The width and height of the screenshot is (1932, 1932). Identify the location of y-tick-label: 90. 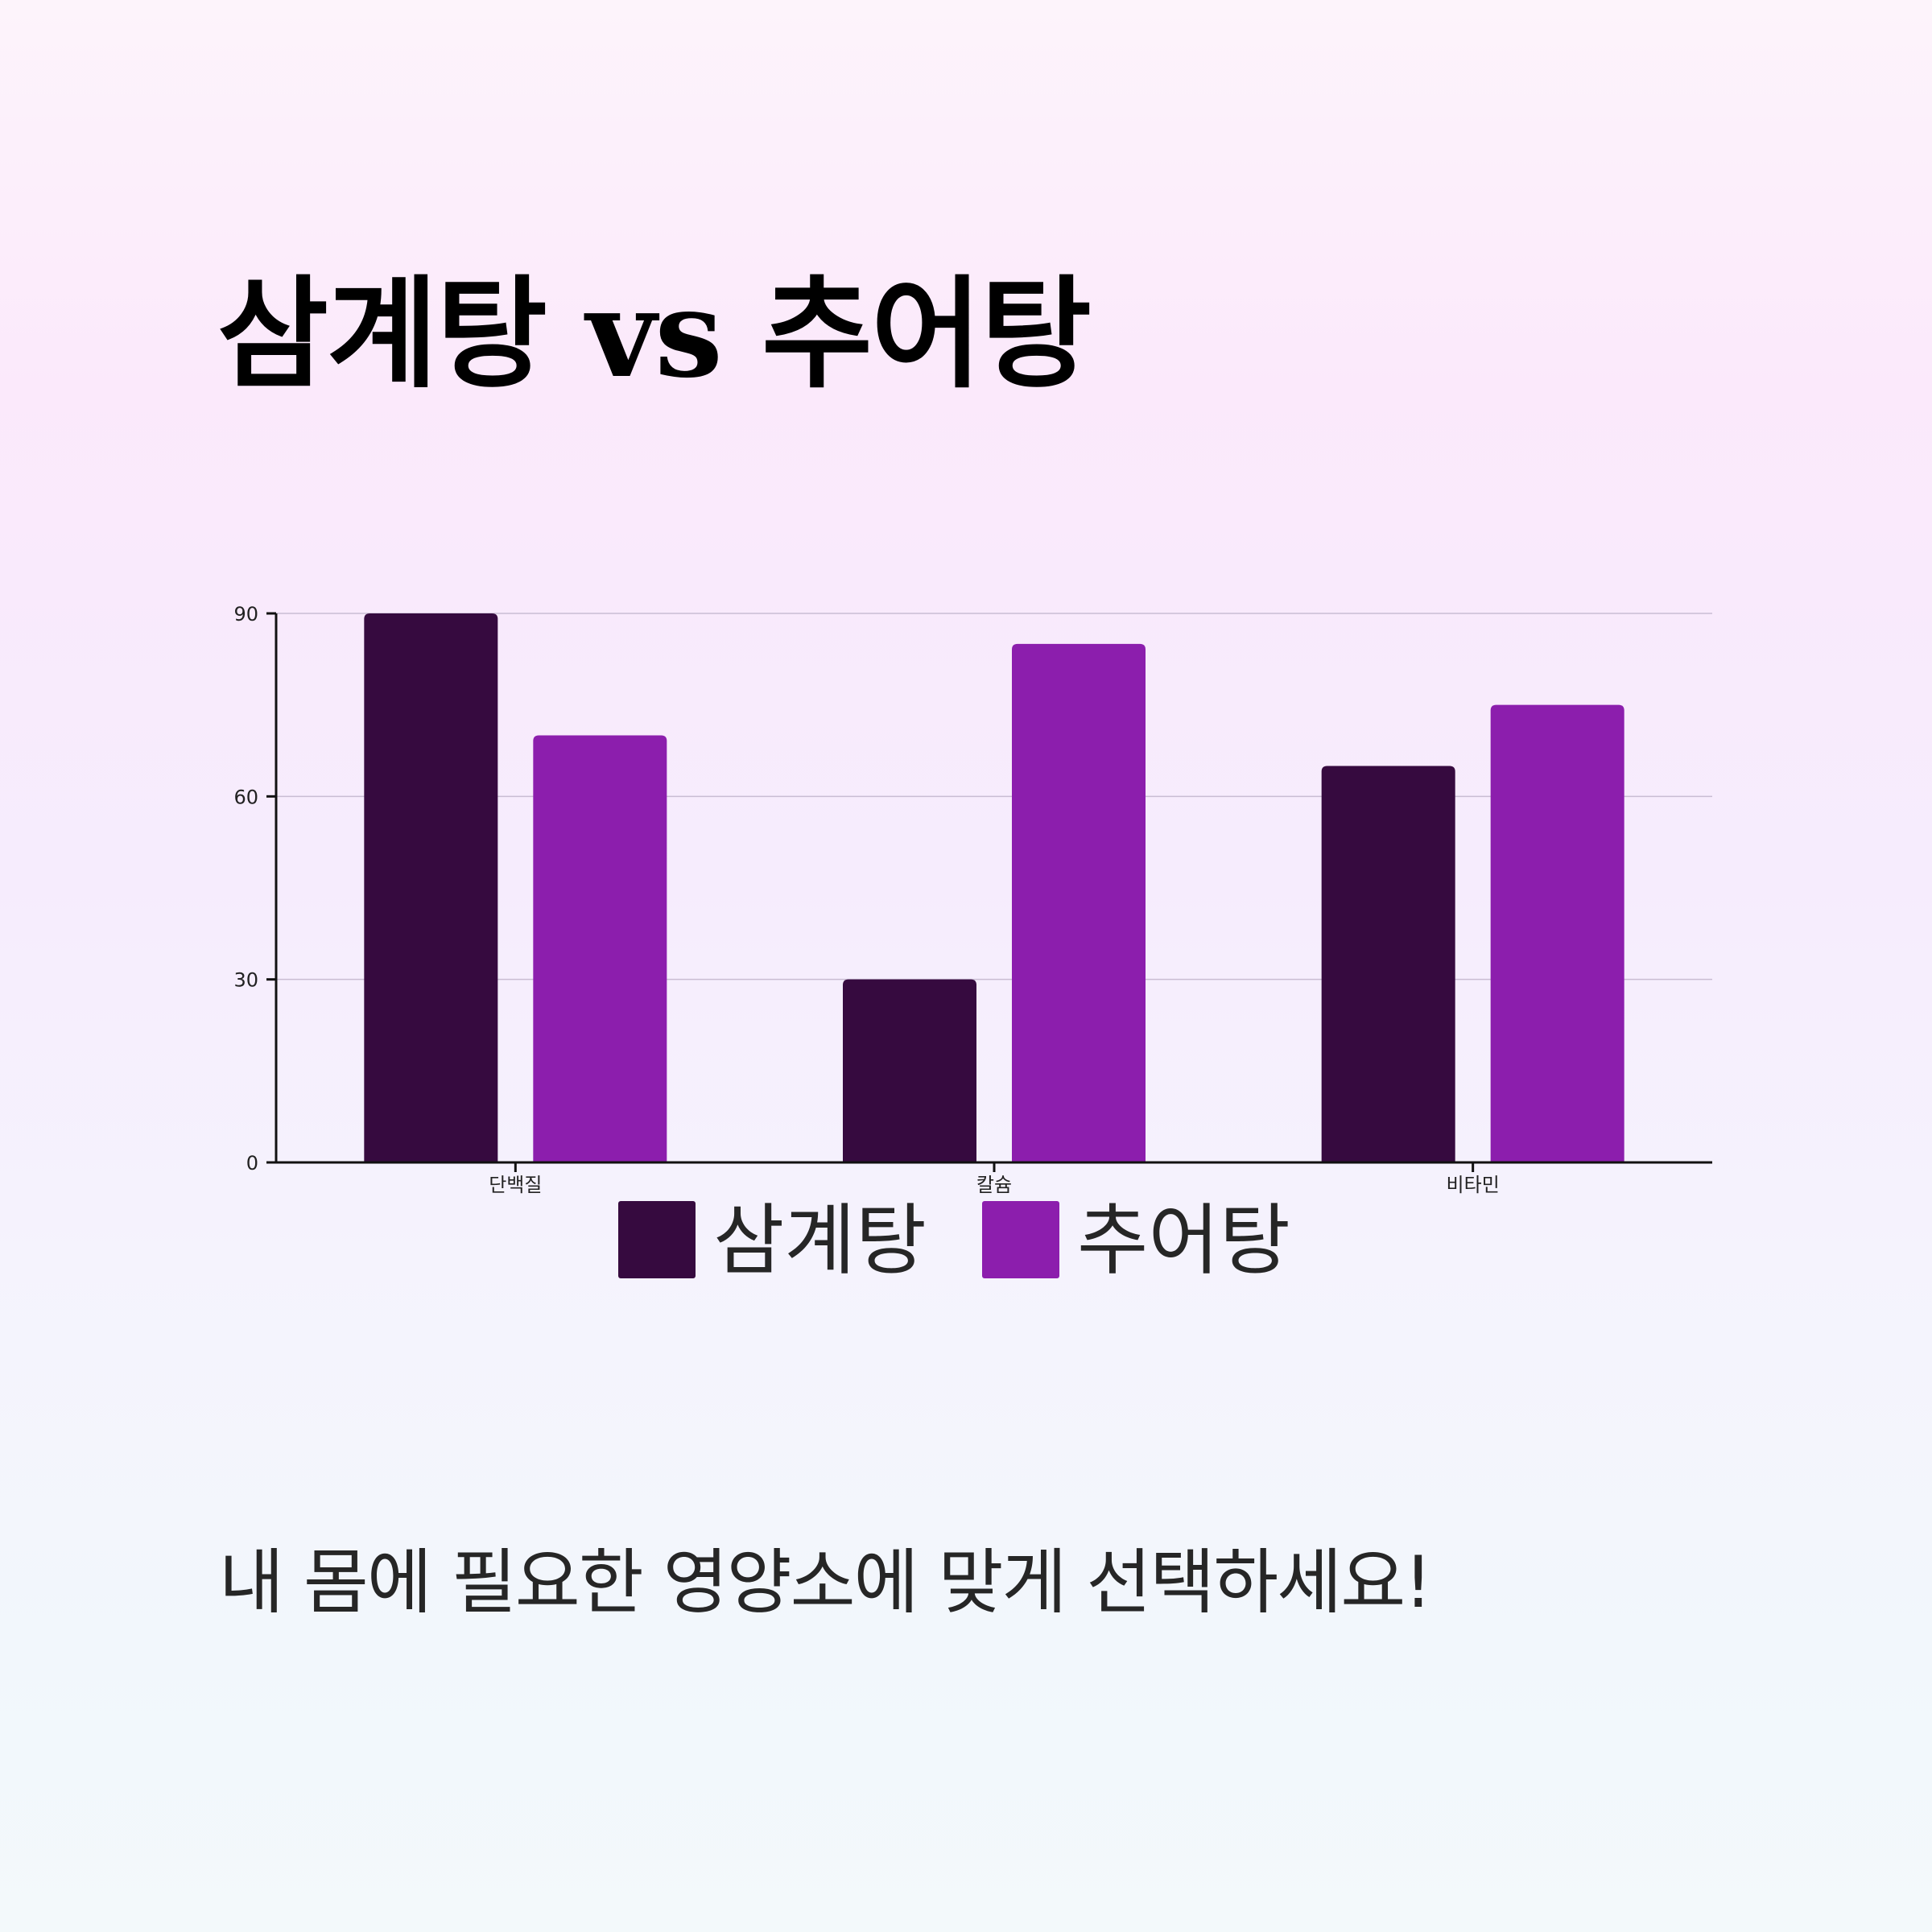
(245, 614).